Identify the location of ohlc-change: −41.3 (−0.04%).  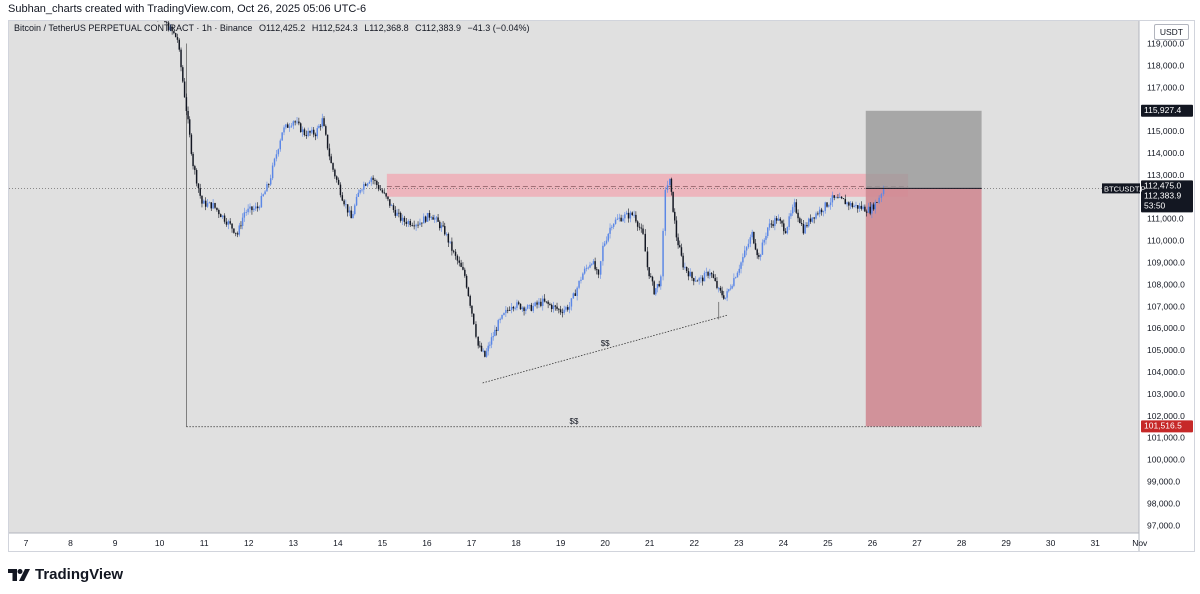
(498, 28).